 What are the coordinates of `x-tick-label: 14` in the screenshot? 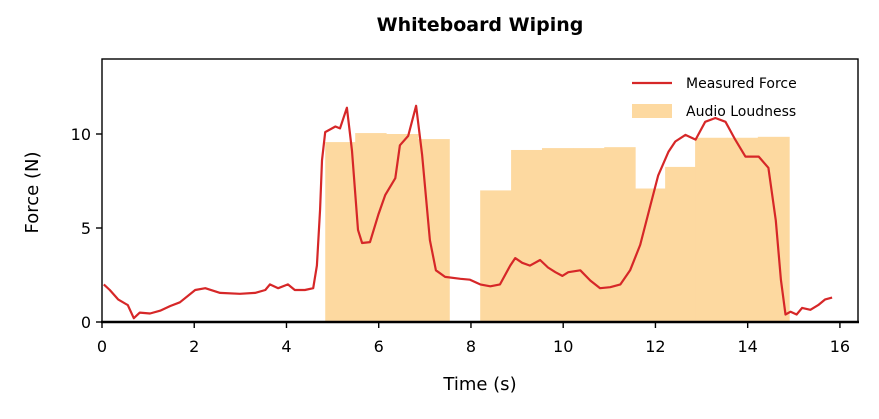 It's located at (748, 346).